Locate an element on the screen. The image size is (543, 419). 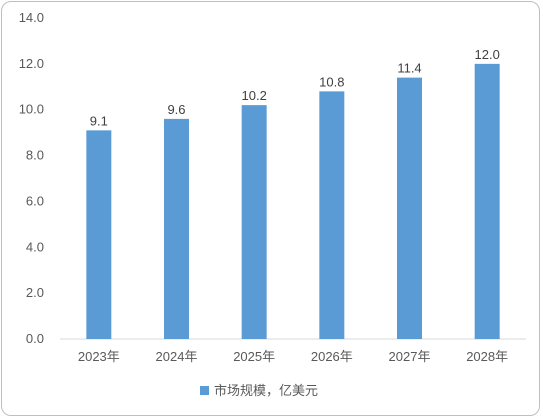
data-label: 12.0 is located at coordinates (487, 54).